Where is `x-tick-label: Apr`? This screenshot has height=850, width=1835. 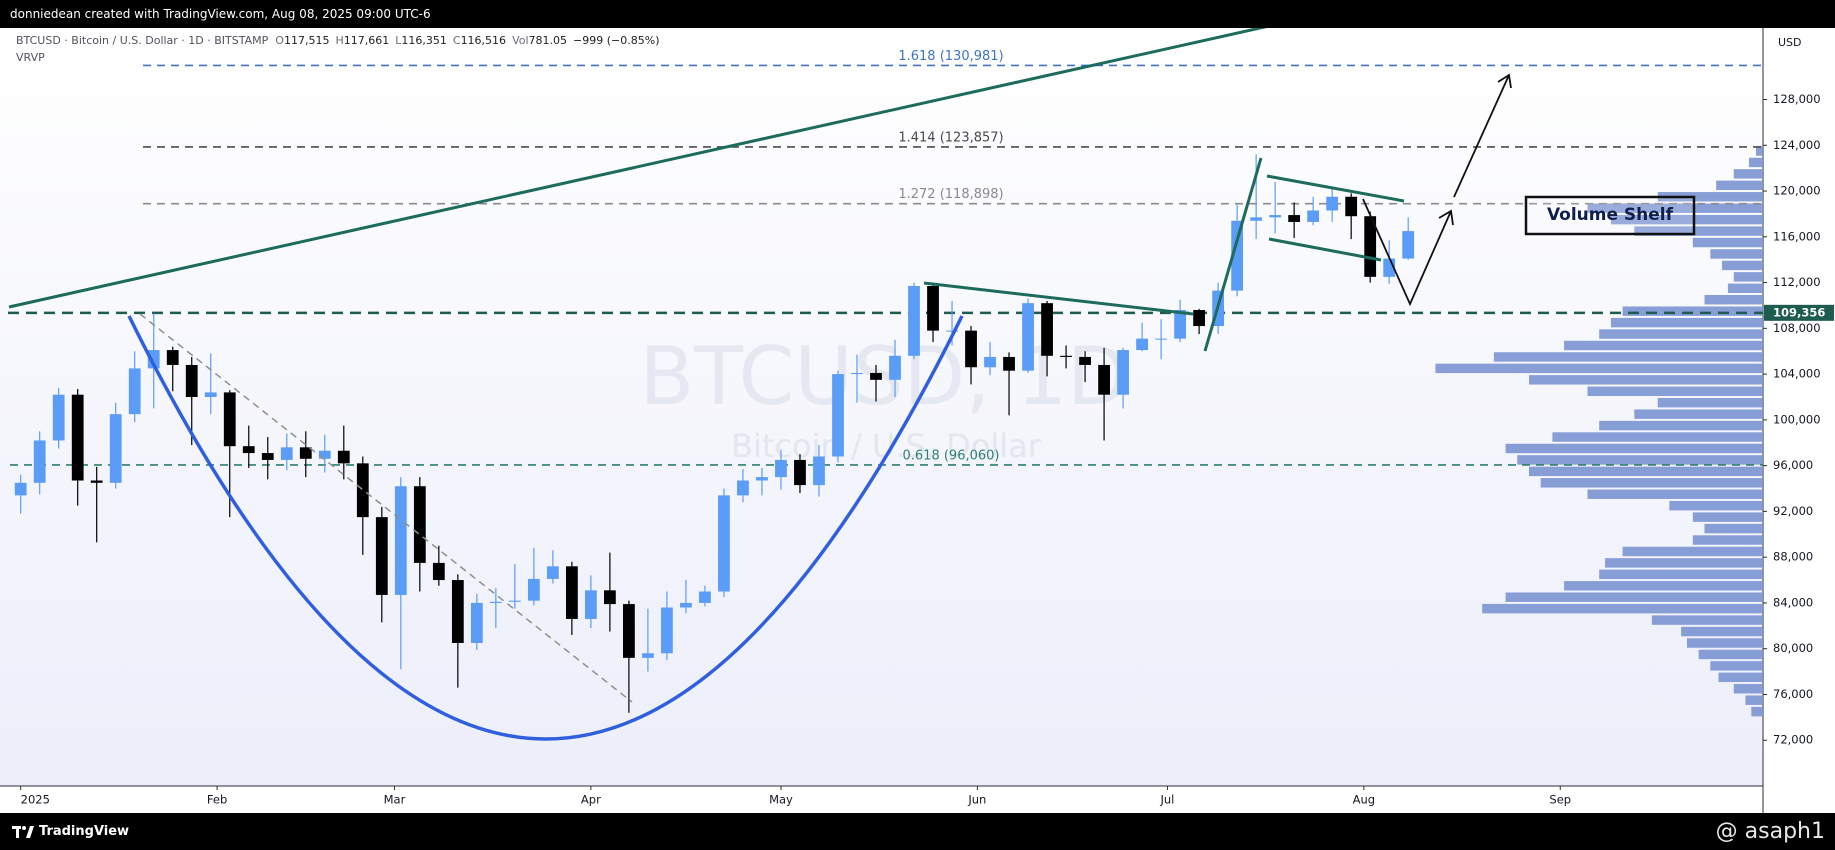
x-tick-label: Apr is located at coordinates (591, 800).